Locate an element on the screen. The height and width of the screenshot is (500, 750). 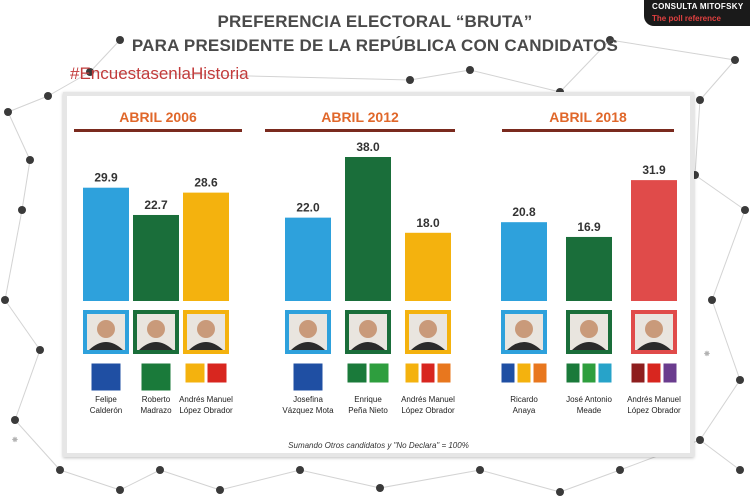
candidate-name: Meade is located at coordinates (589, 410).